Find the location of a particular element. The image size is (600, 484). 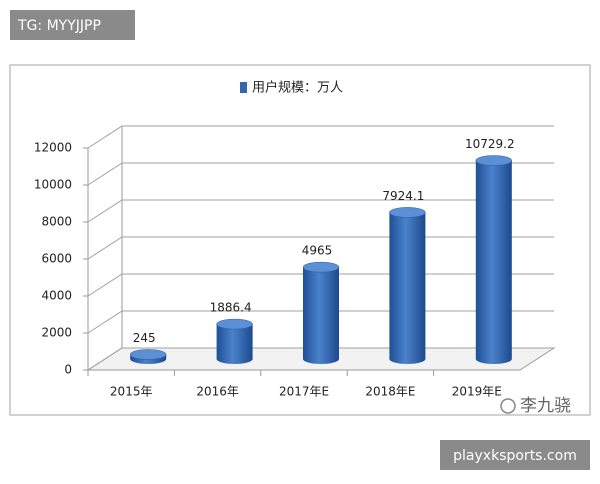

x-tick-label: 2018年E is located at coordinates (390, 392).